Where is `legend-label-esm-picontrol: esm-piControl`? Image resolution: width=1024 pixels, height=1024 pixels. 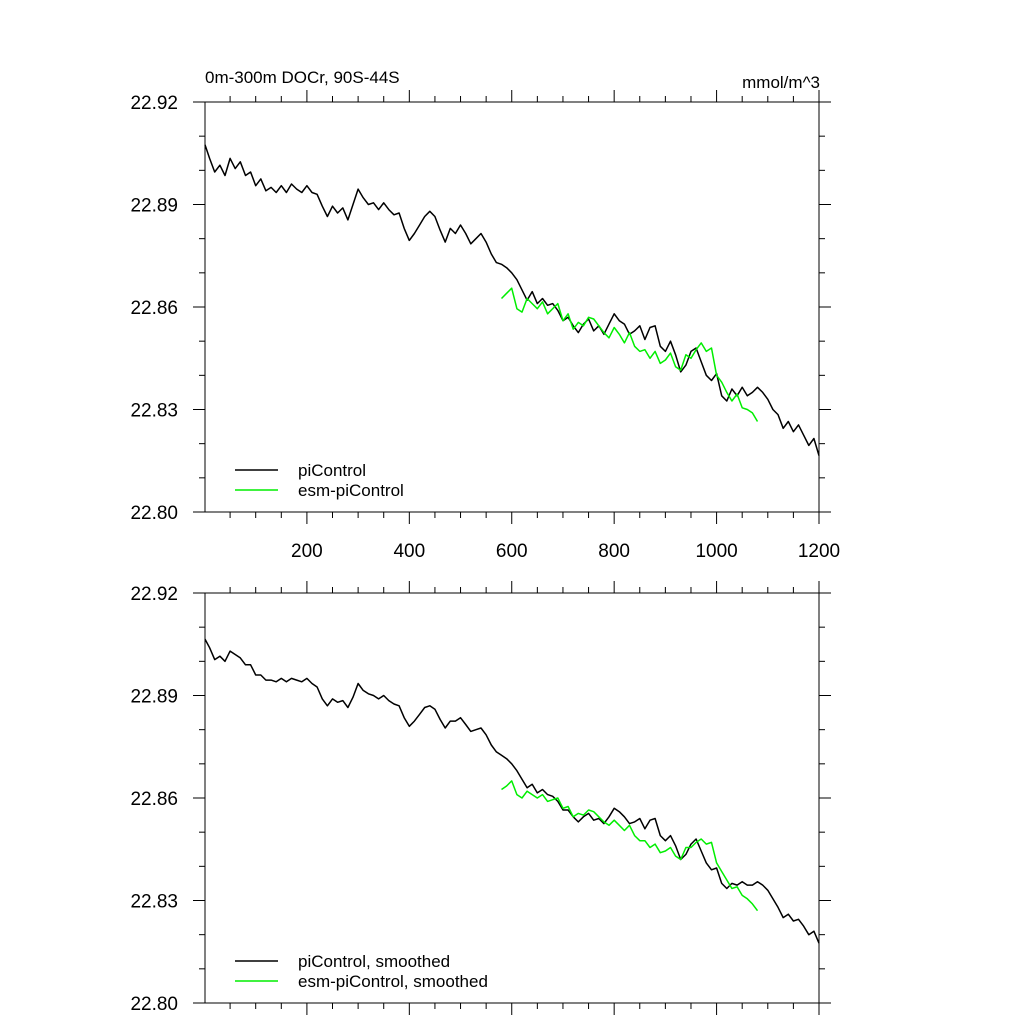
legend-label-esm-picontrol: esm-piControl is located at coordinates (351, 490).